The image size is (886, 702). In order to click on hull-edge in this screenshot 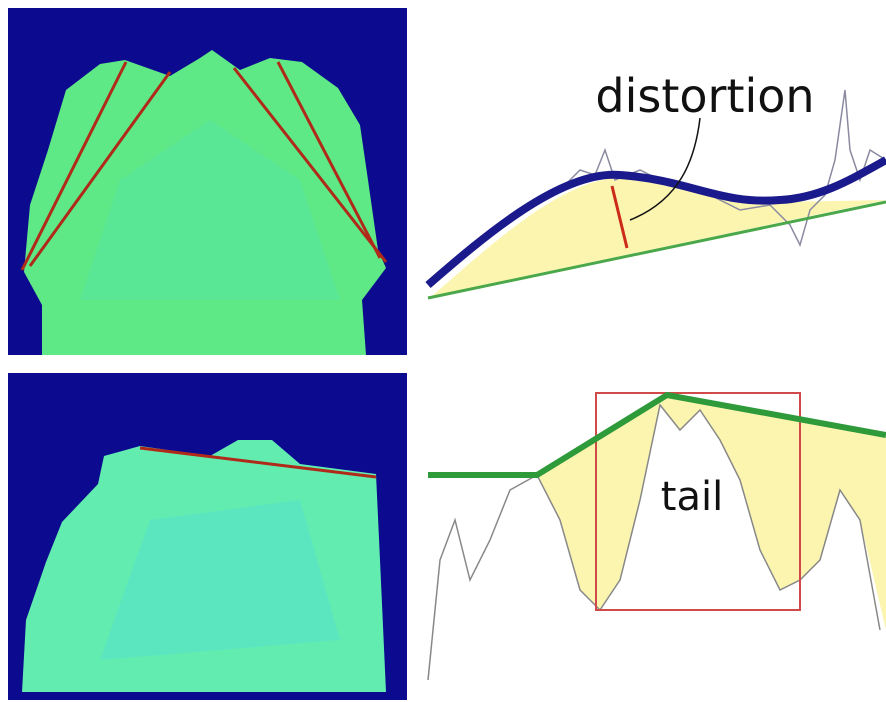, I will do `click(258, 462)`.